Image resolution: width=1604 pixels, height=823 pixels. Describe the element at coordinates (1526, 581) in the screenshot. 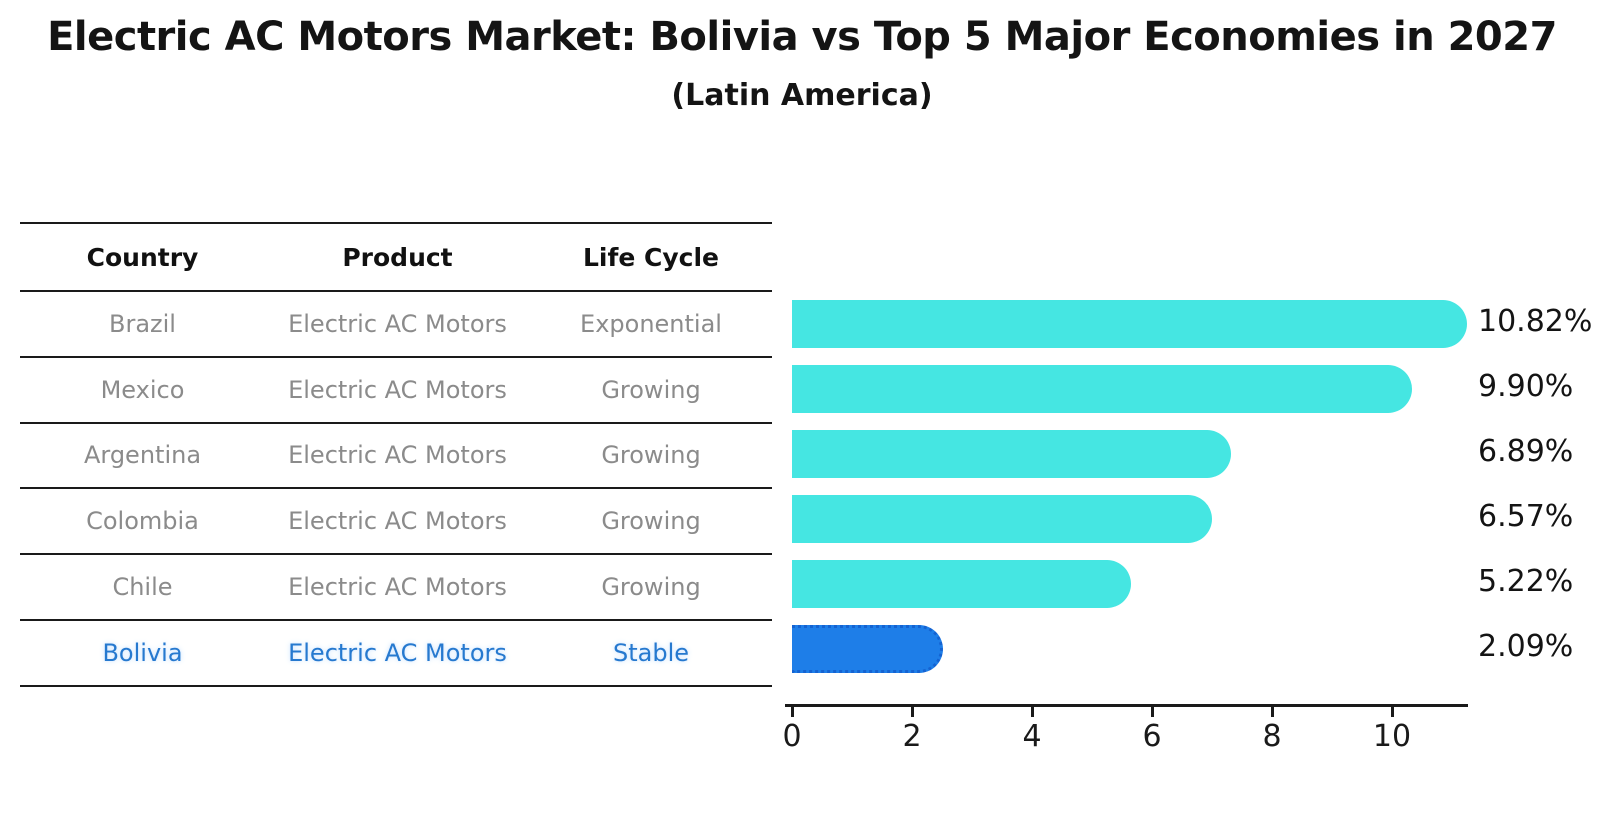

I see `value-label-chile: 5.22%` at that location.